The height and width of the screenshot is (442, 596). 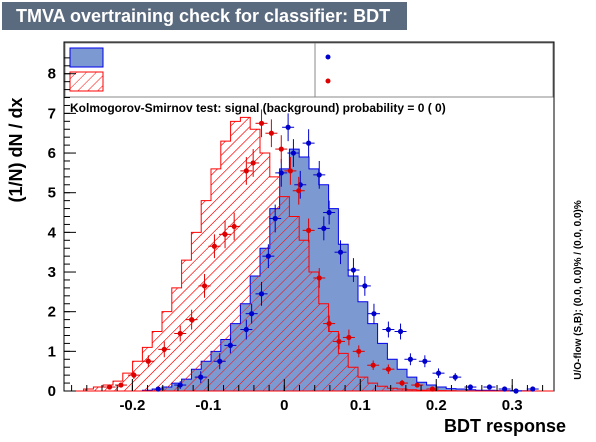 What do you see at coordinates (86, 57) in the screenshot?
I see `legend-signal-train-swatch` at bounding box center [86, 57].